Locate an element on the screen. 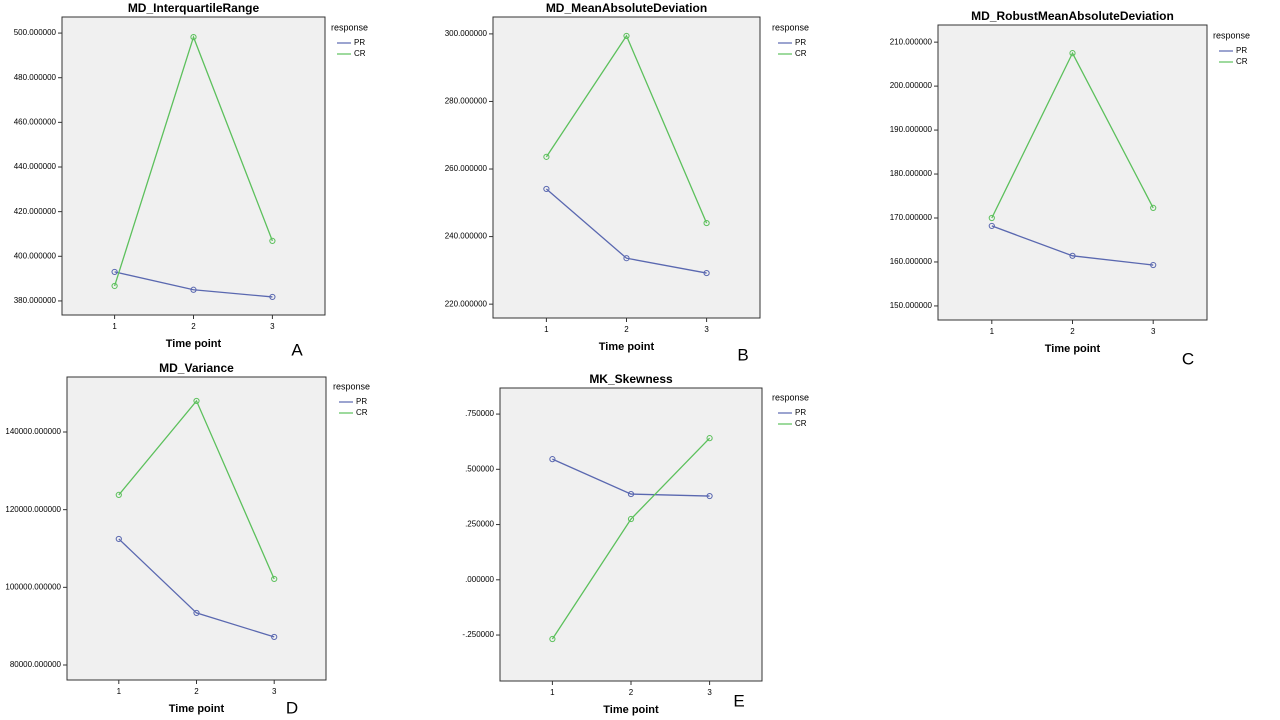 This screenshot has height=720, width=1280. panel-label: C is located at coordinates (1188, 358).